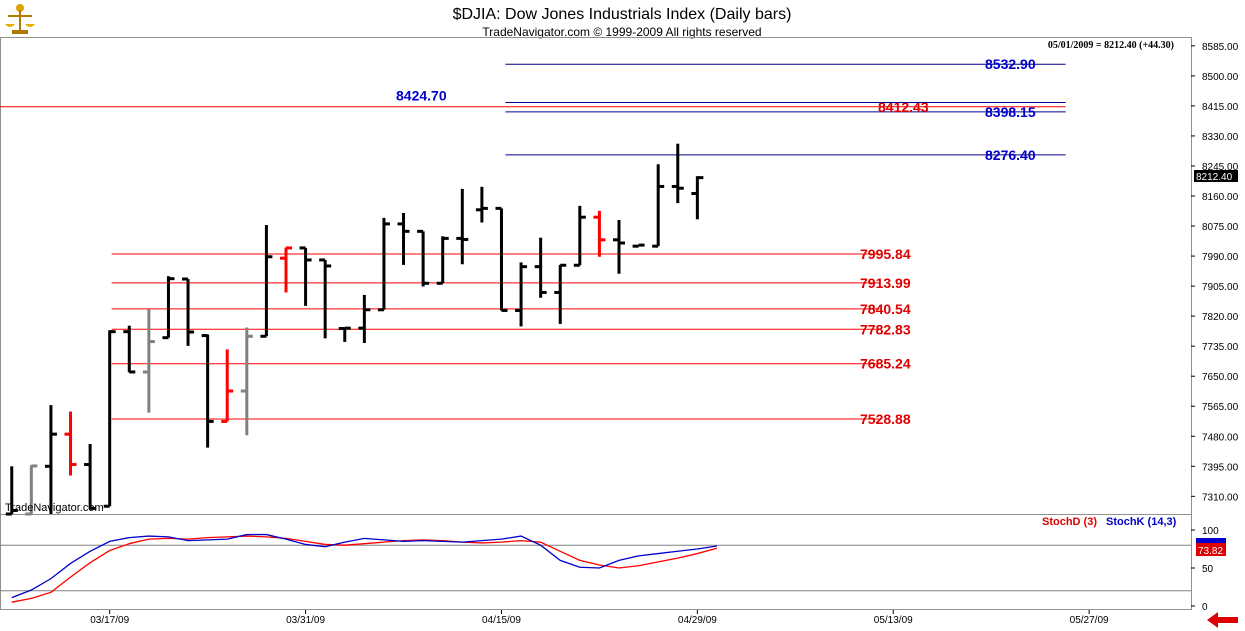 The height and width of the screenshot is (631, 1245). I want to click on stoch-k-legend: StochK (14,3), so click(1141, 522).